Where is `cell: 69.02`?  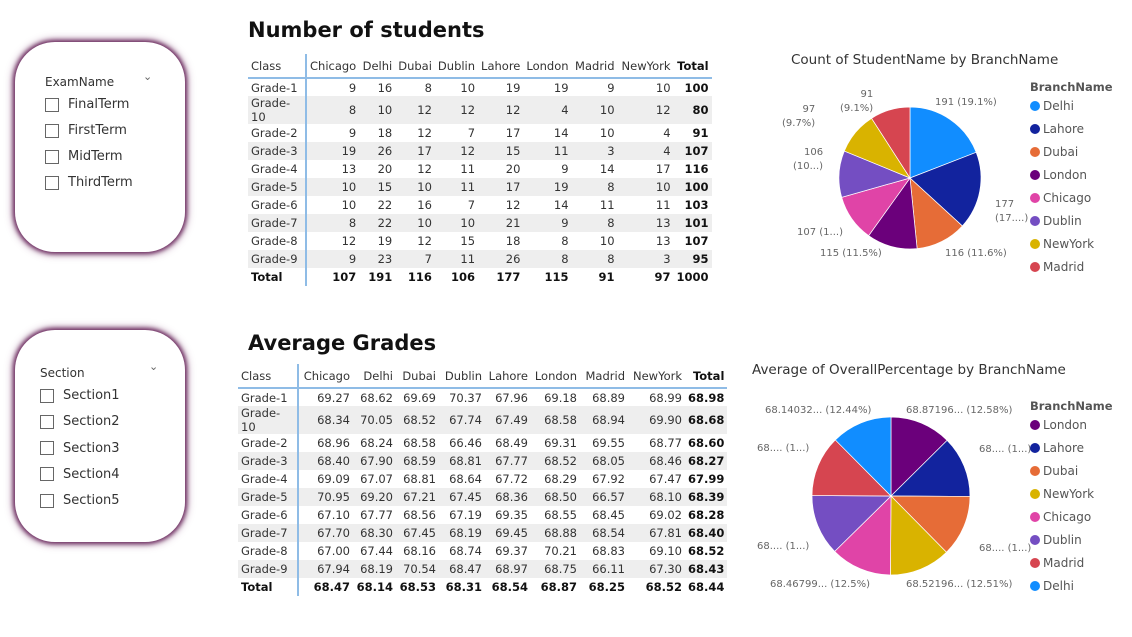
cell: 69.02 is located at coordinates (665, 515).